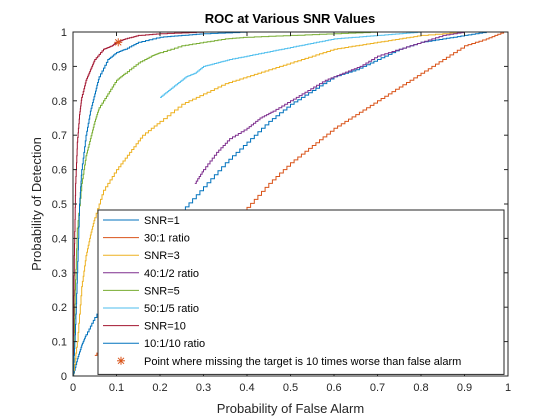 The width and height of the screenshot is (560, 420). What do you see at coordinates (36, 204) in the screenshot?
I see `y-axis-label: Probability of Detection` at bounding box center [36, 204].